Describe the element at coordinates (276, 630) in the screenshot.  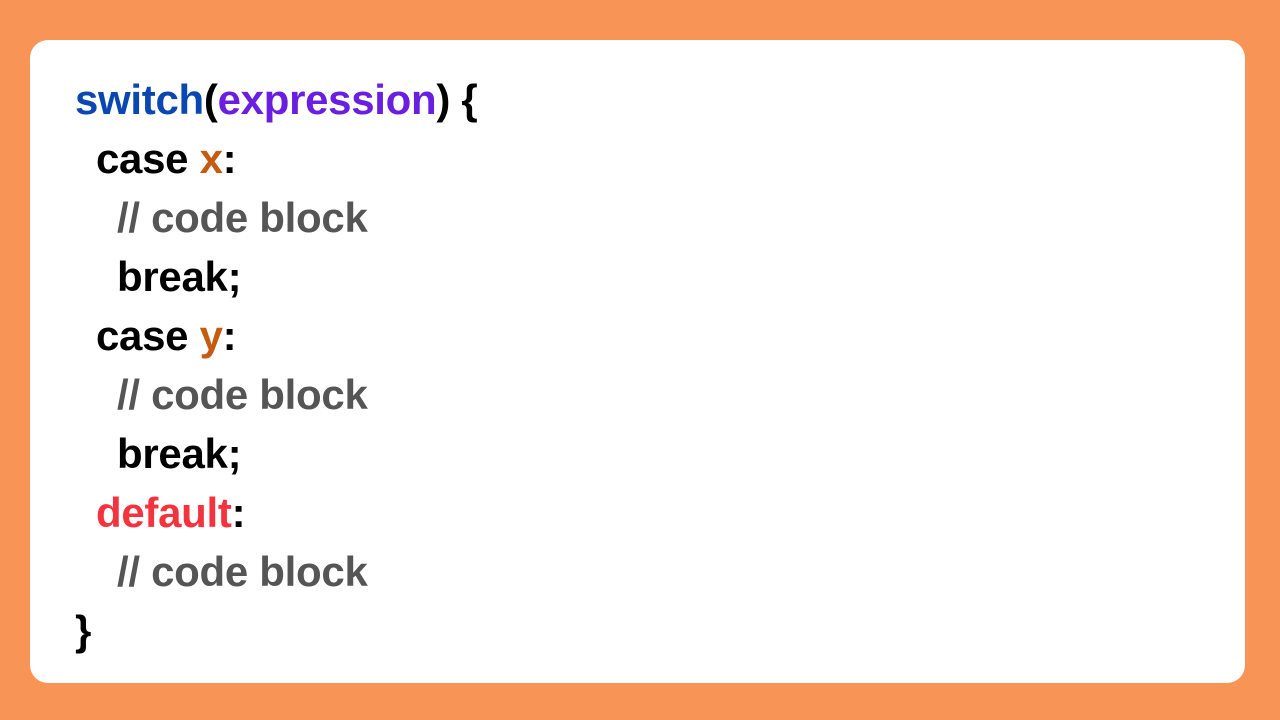
I see `closing-brace-line: }` at that location.